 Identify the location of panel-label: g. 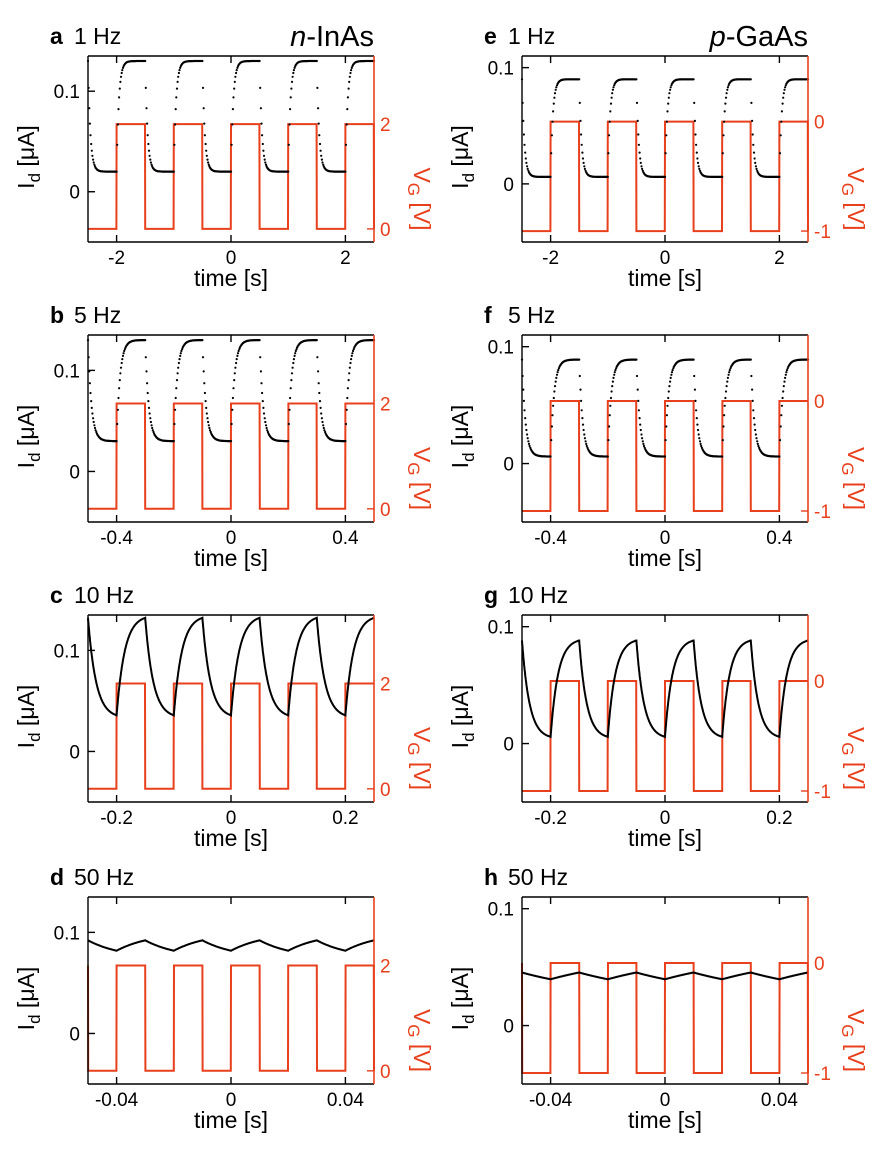
(491, 595).